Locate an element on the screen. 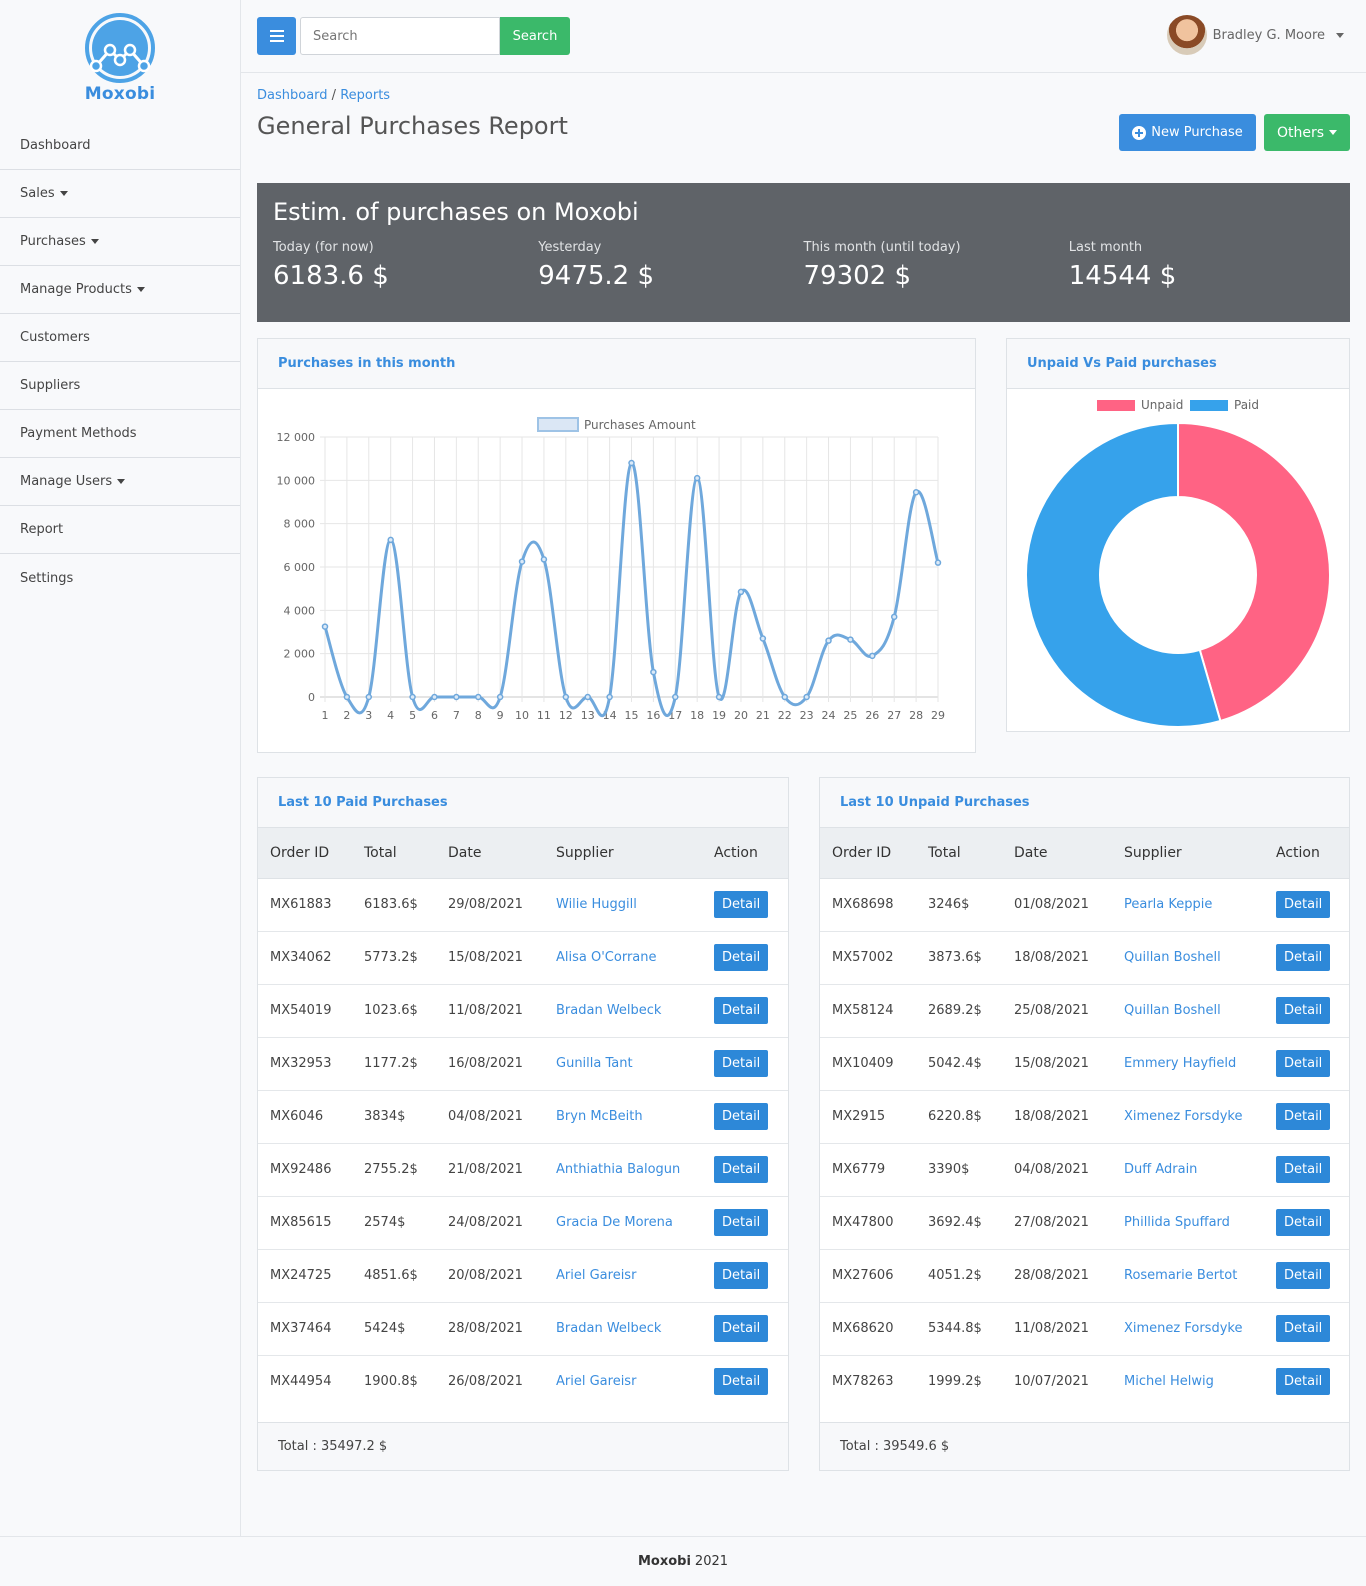 Image resolution: width=1366 pixels, height=1586 pixels. supplier-link: Emmery Hayfield is located at coordinates (1188, 1064).